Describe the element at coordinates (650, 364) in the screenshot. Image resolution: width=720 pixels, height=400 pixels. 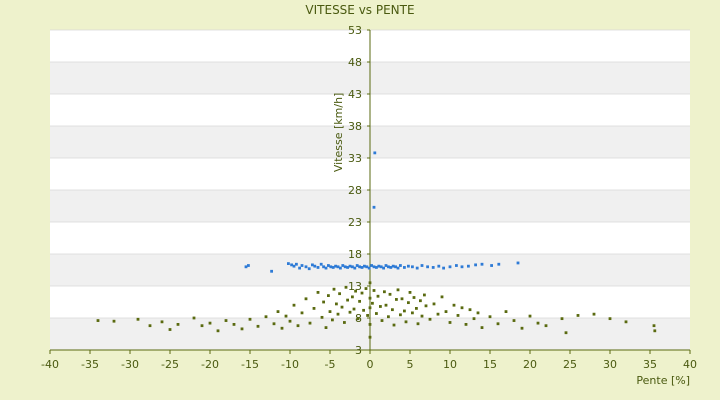
I see `x-tick-label: 35` at that location.